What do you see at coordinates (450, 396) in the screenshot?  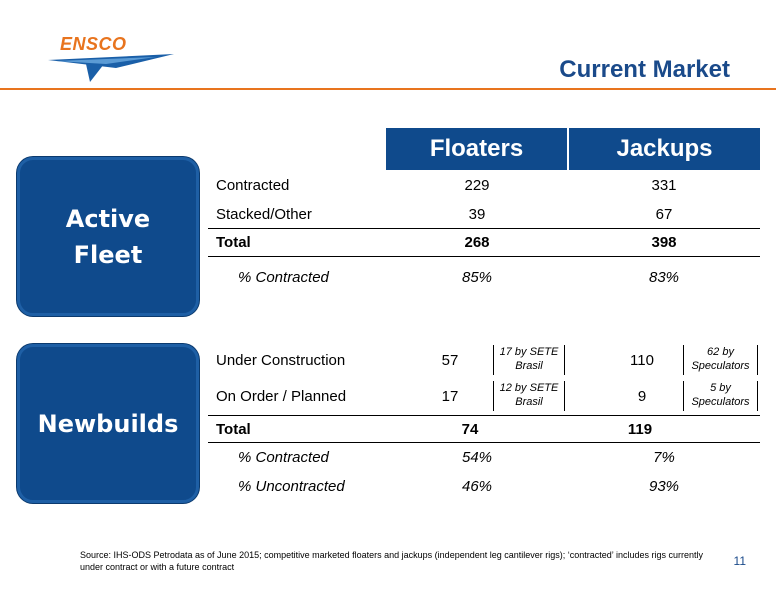 I see `value-floaters-on-order: 17` at bounding box center [450, 396].